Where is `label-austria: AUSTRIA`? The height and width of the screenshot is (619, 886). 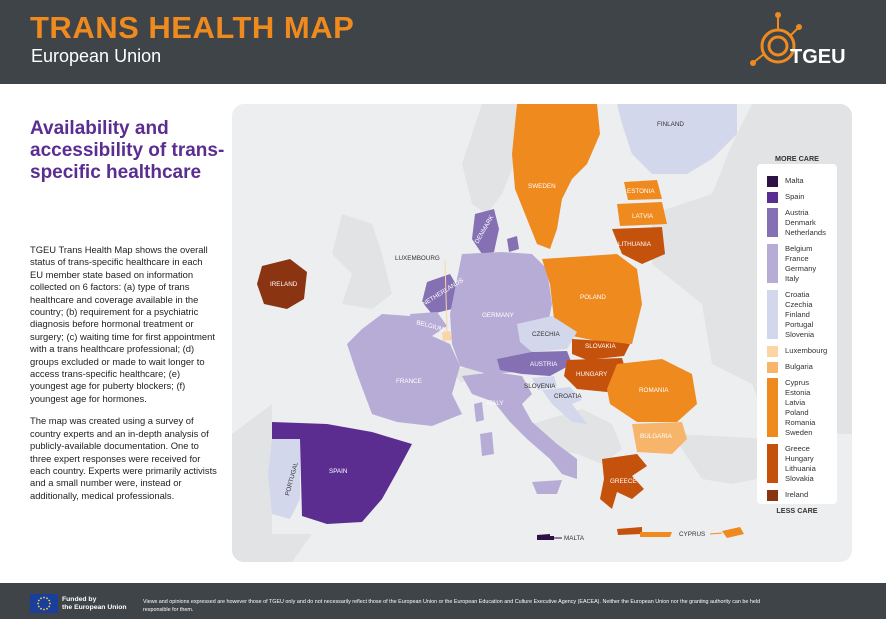
label-austria: AUSTRIA is located at coordinates (544, 364).